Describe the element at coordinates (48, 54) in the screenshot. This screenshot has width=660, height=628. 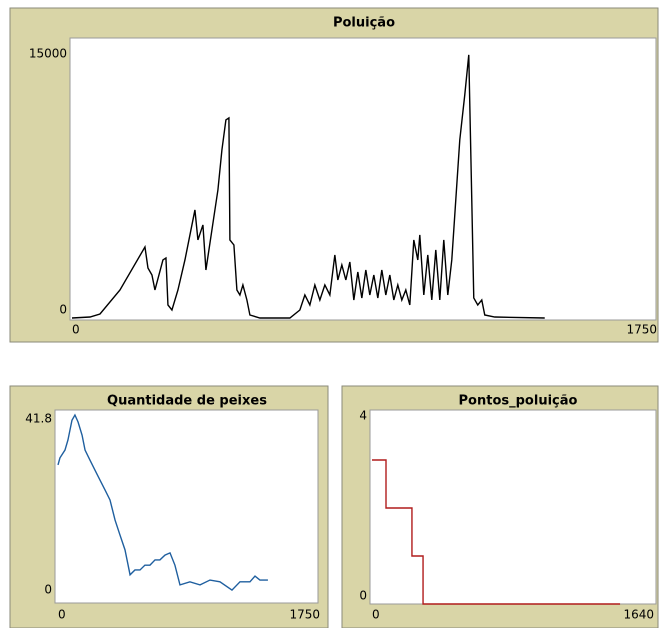
I see `y-tick-label: 15000` at that location.